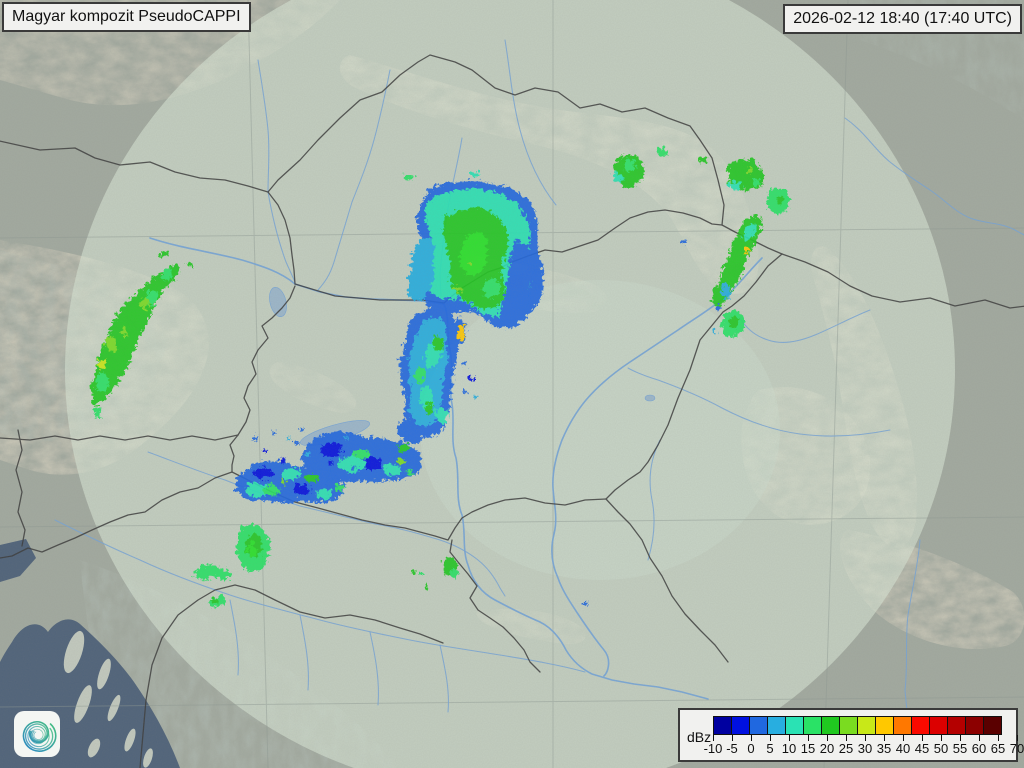 Image resolution: width=1024 pixels, height=768 pixels. What do you see at coordinates (998, 748) in the screenshot?
I see `legend-tick-label: 65` at bounding box center [998, 748].